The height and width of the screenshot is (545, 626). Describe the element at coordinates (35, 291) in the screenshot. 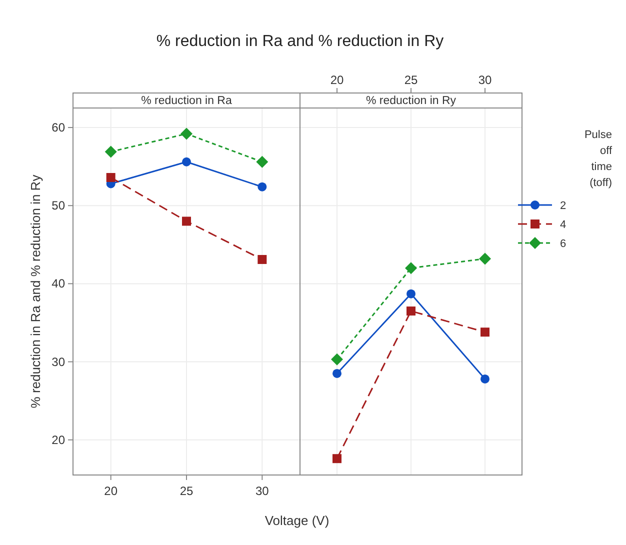

I see `y-axis-title: % reduction in Ra and % reduction in Ry` at that location.